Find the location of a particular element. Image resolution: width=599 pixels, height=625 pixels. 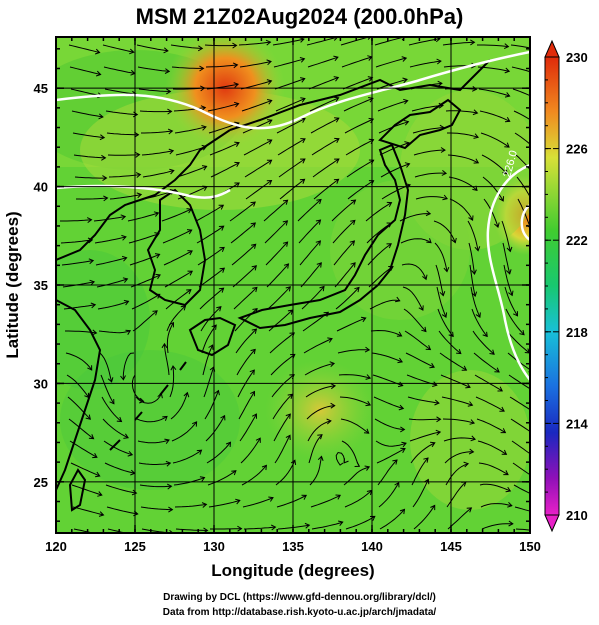

y-axis-title: Latitude (degrees) is located at coordinates (12, 284).